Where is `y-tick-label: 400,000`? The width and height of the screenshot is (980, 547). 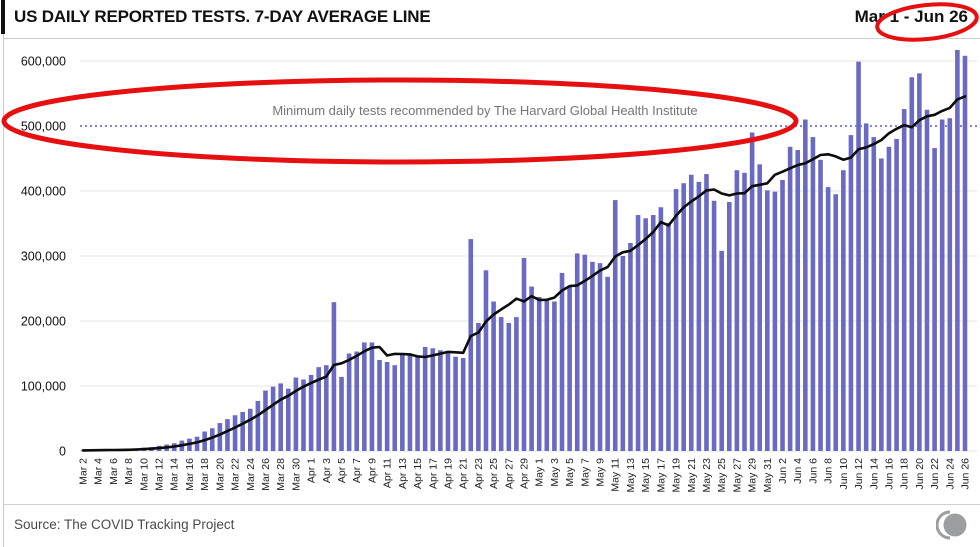 y-tick-label: 400,000 is located at coordinates (43, 192).